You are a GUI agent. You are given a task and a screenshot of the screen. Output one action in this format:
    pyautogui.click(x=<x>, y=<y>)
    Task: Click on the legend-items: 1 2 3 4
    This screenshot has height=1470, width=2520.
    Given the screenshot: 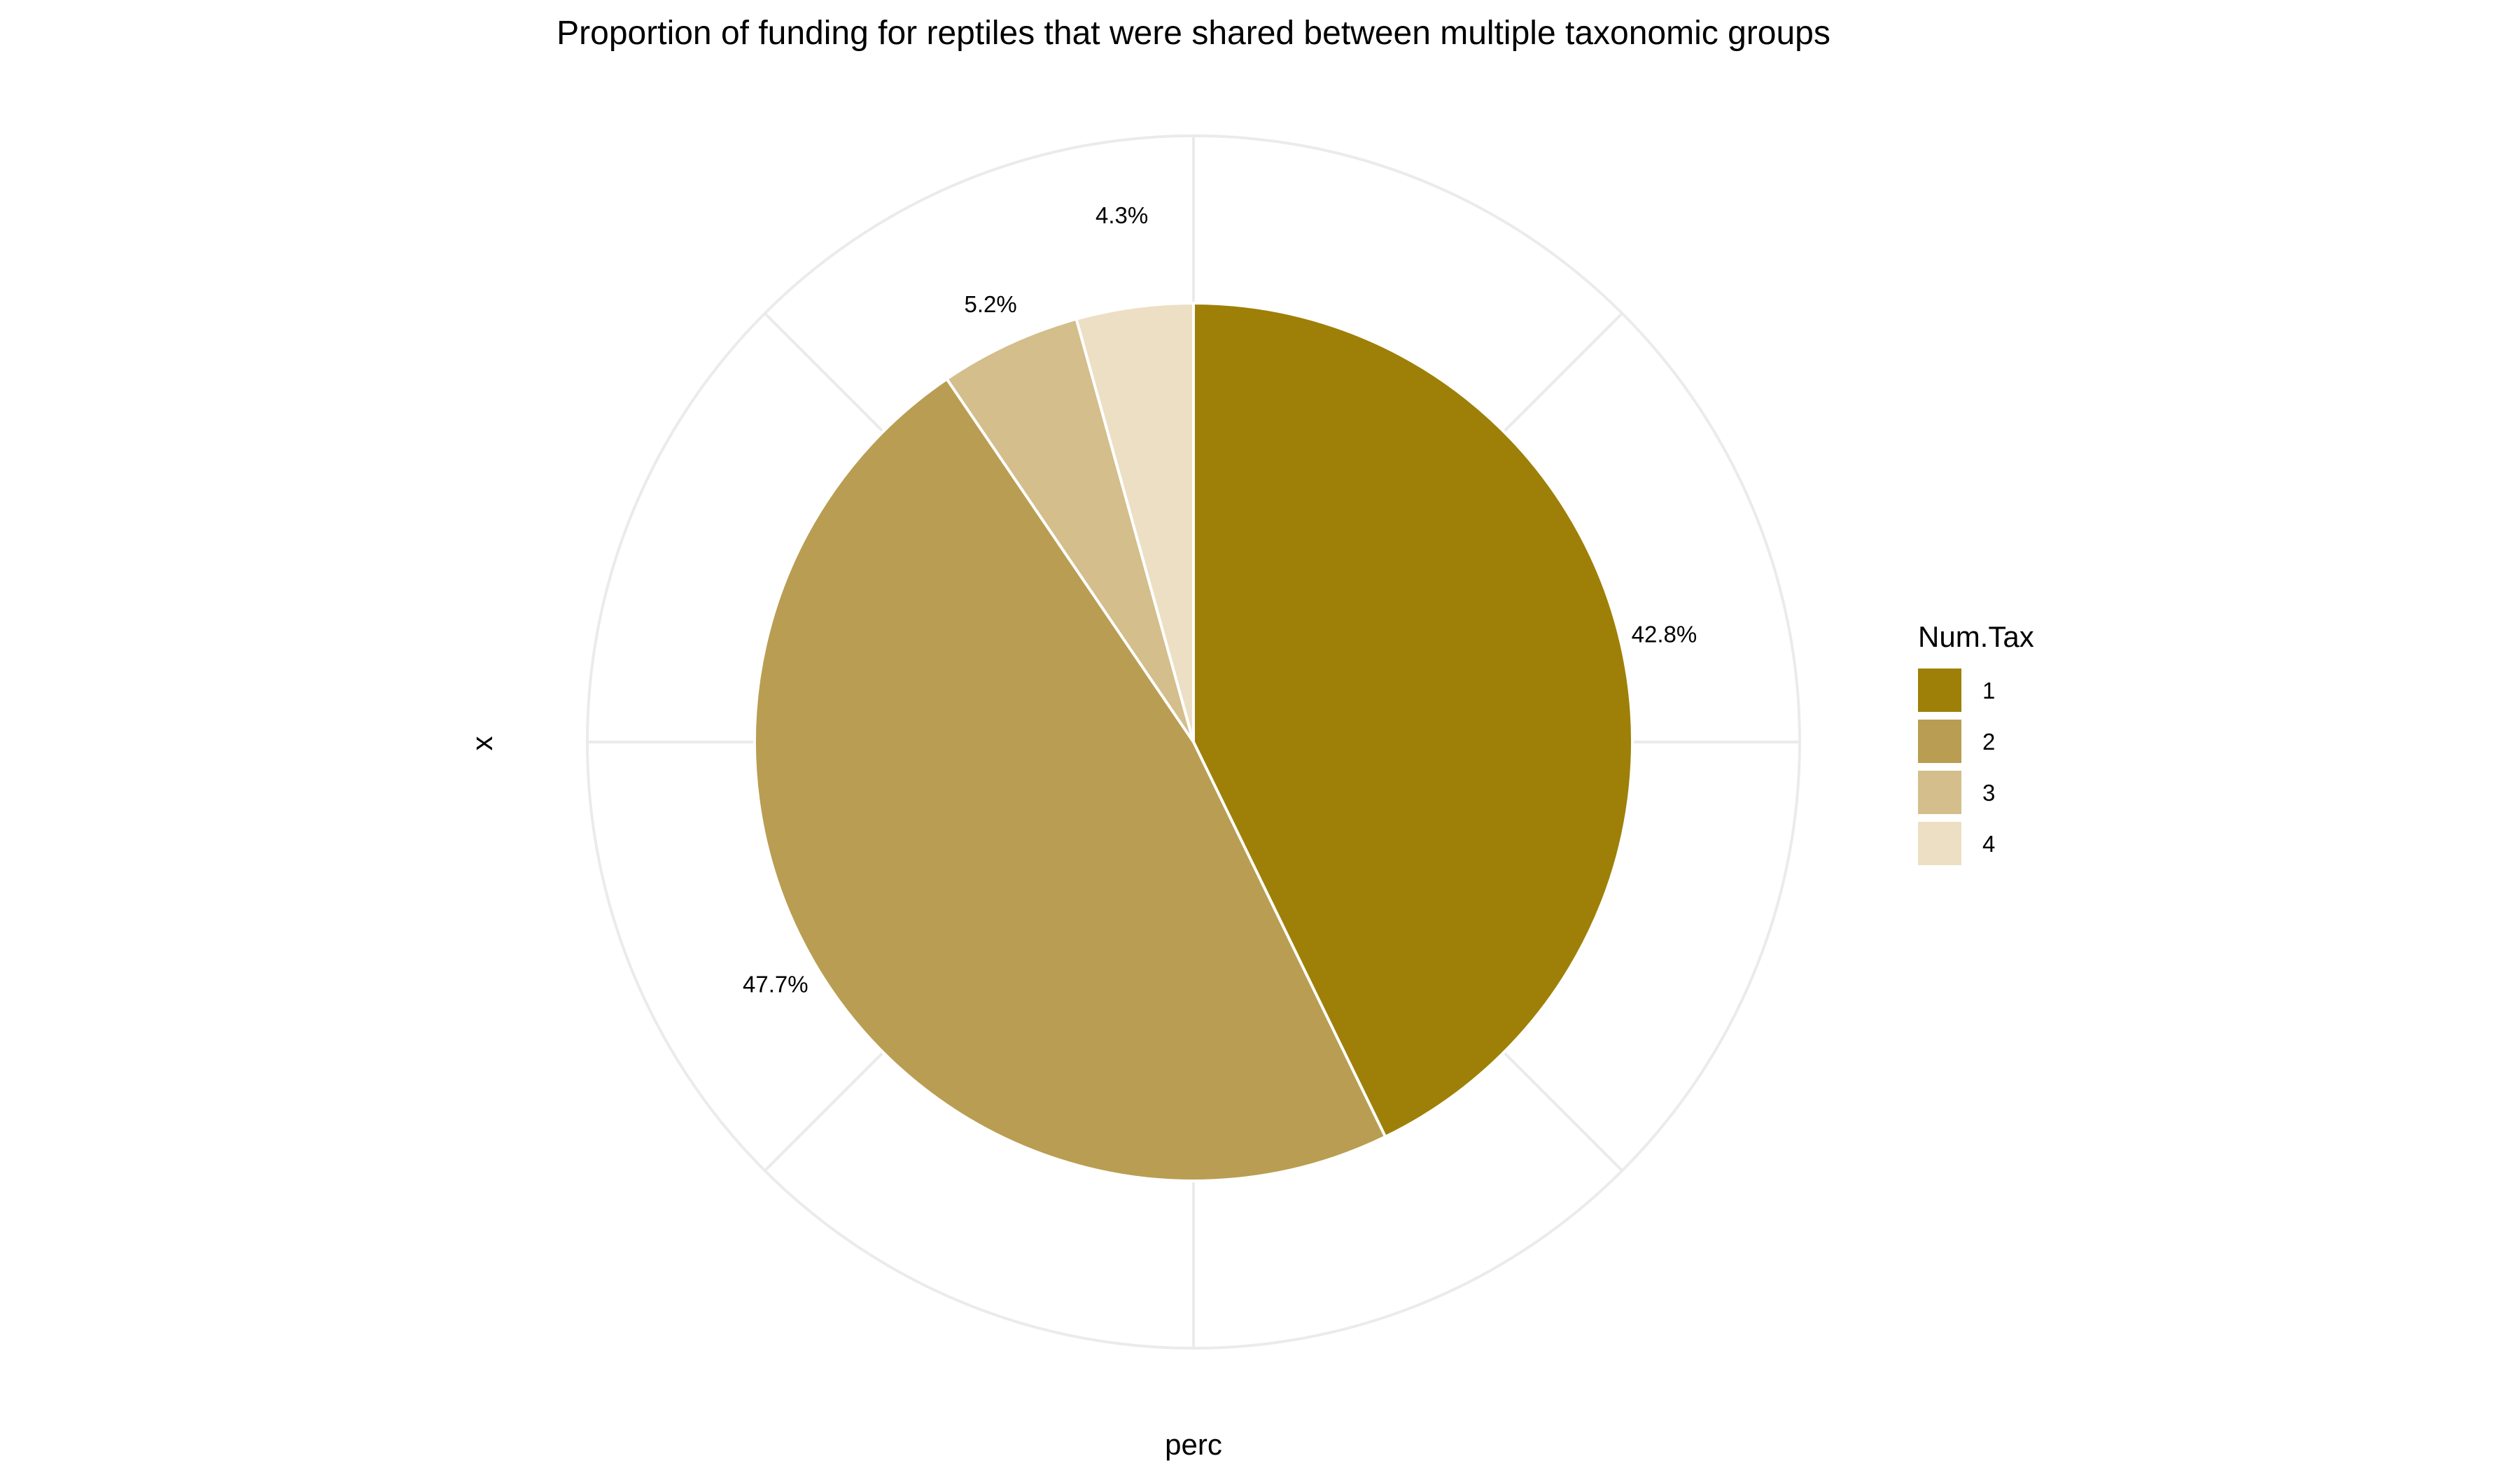 What is the action you would take?
    pyautogui.click(x=1956, y=766)
    